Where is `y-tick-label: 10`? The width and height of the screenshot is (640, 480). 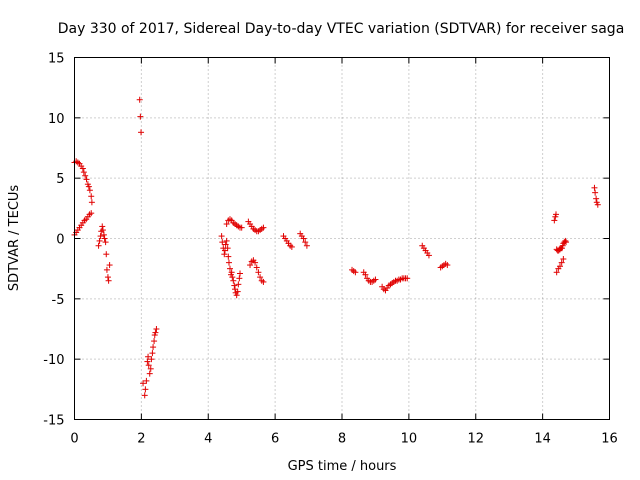 y-tick-label: 10 is located at coordinates (56, 119).